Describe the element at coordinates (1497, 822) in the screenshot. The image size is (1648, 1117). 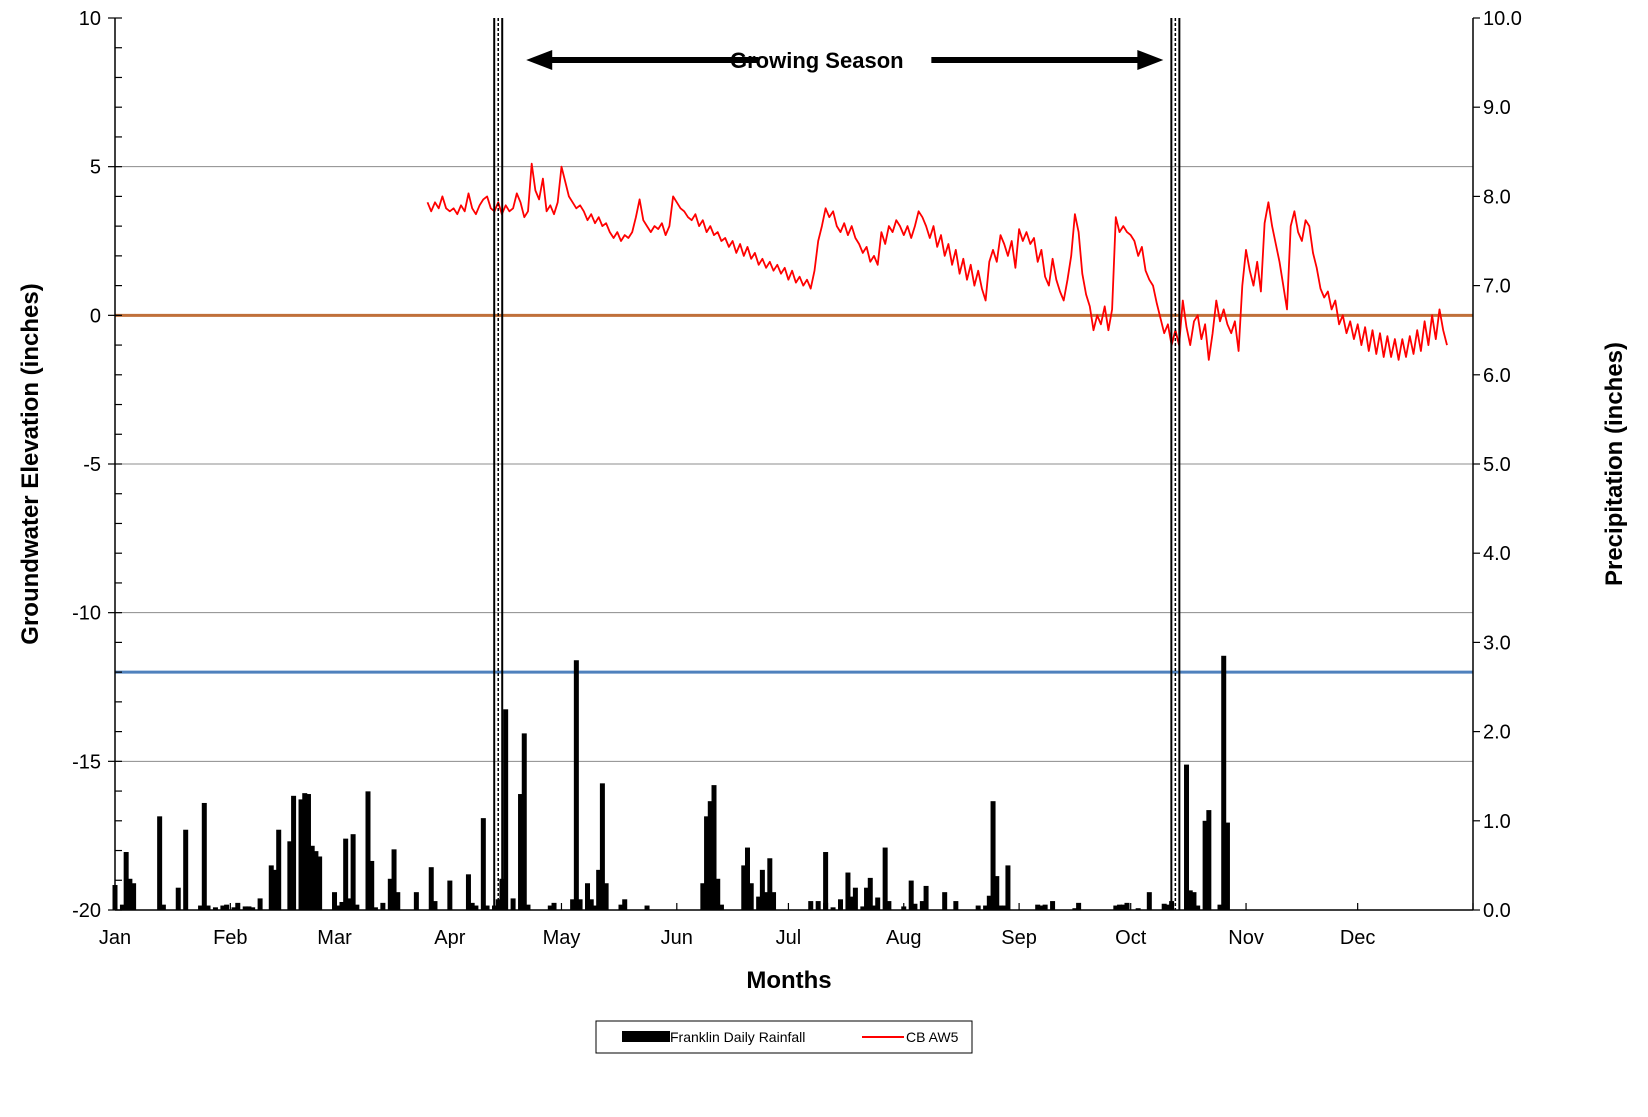
I see `right-tick-label-9: 1.0` at that location.